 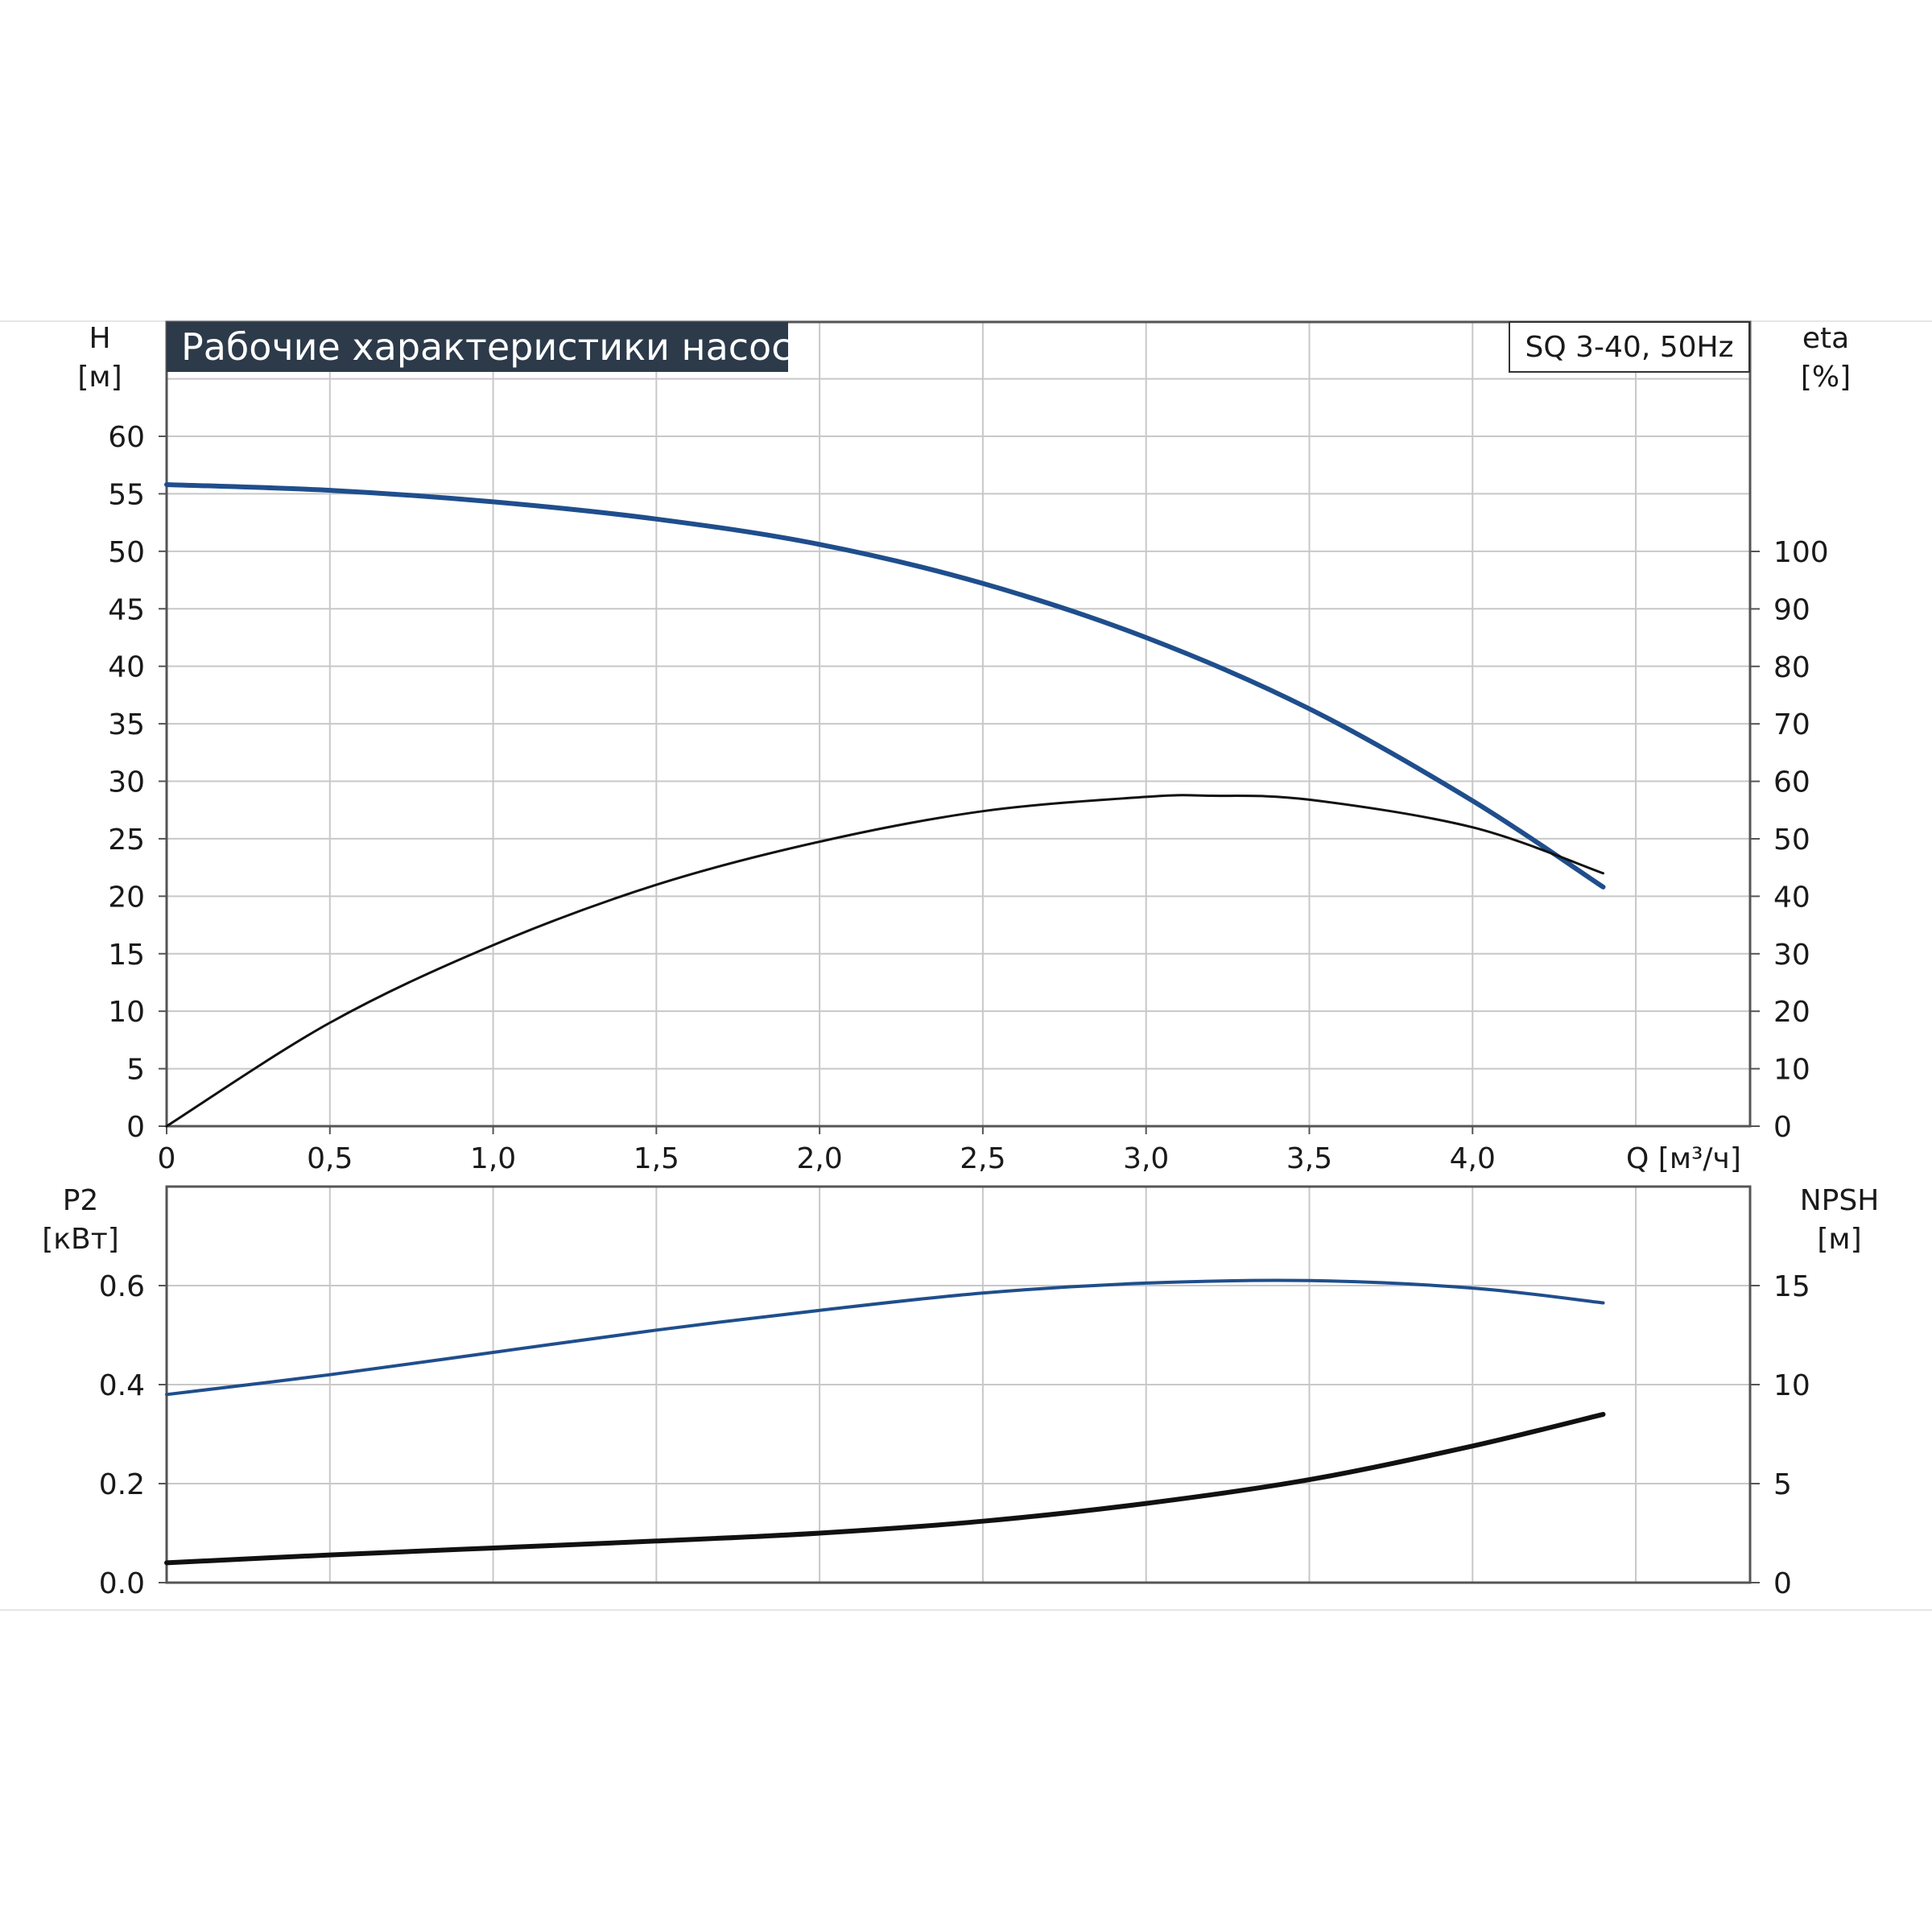 I want to click on p2-axis-unit: [кВт], so click(x=80, y=1239).